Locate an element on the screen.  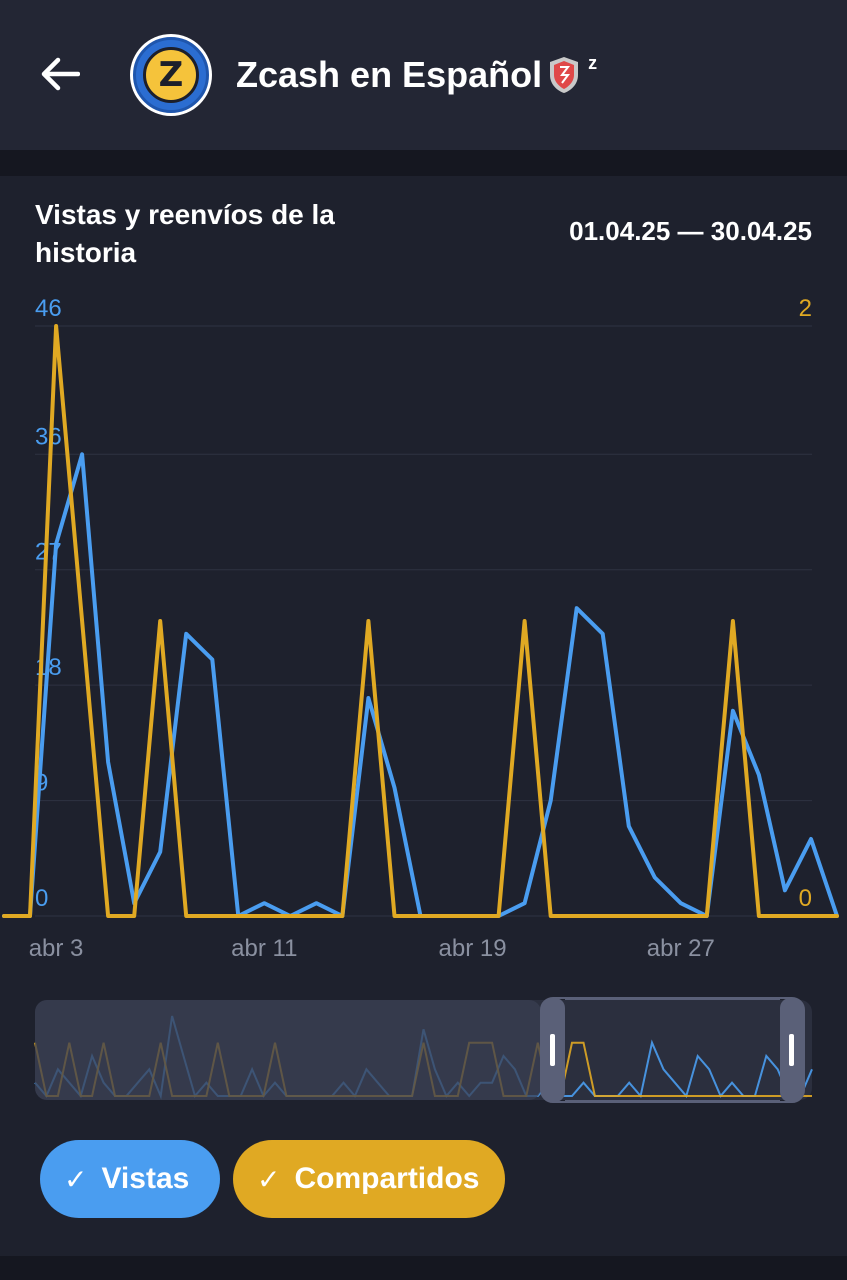
shield-badge-icon is located at coordinates (564, 75).